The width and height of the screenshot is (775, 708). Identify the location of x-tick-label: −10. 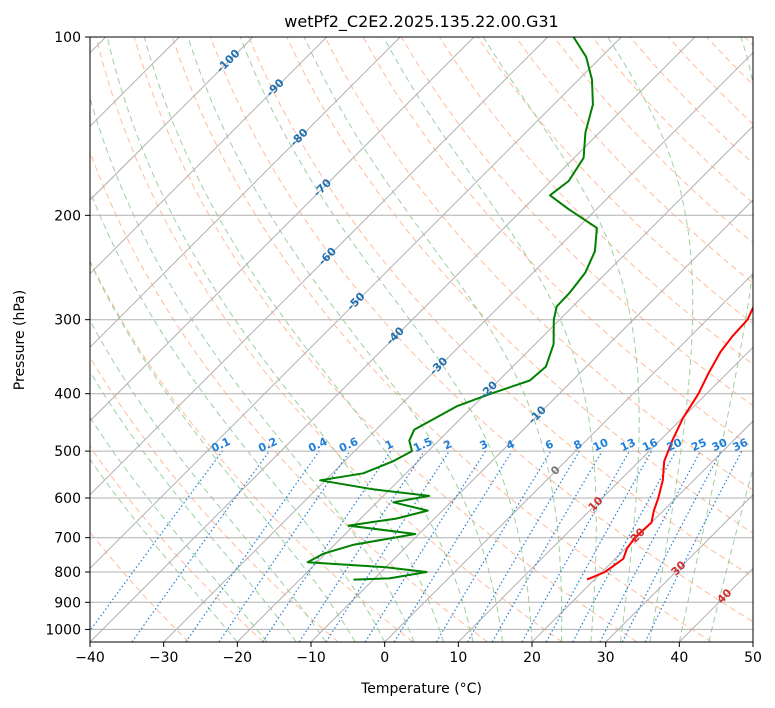
(311, 658).